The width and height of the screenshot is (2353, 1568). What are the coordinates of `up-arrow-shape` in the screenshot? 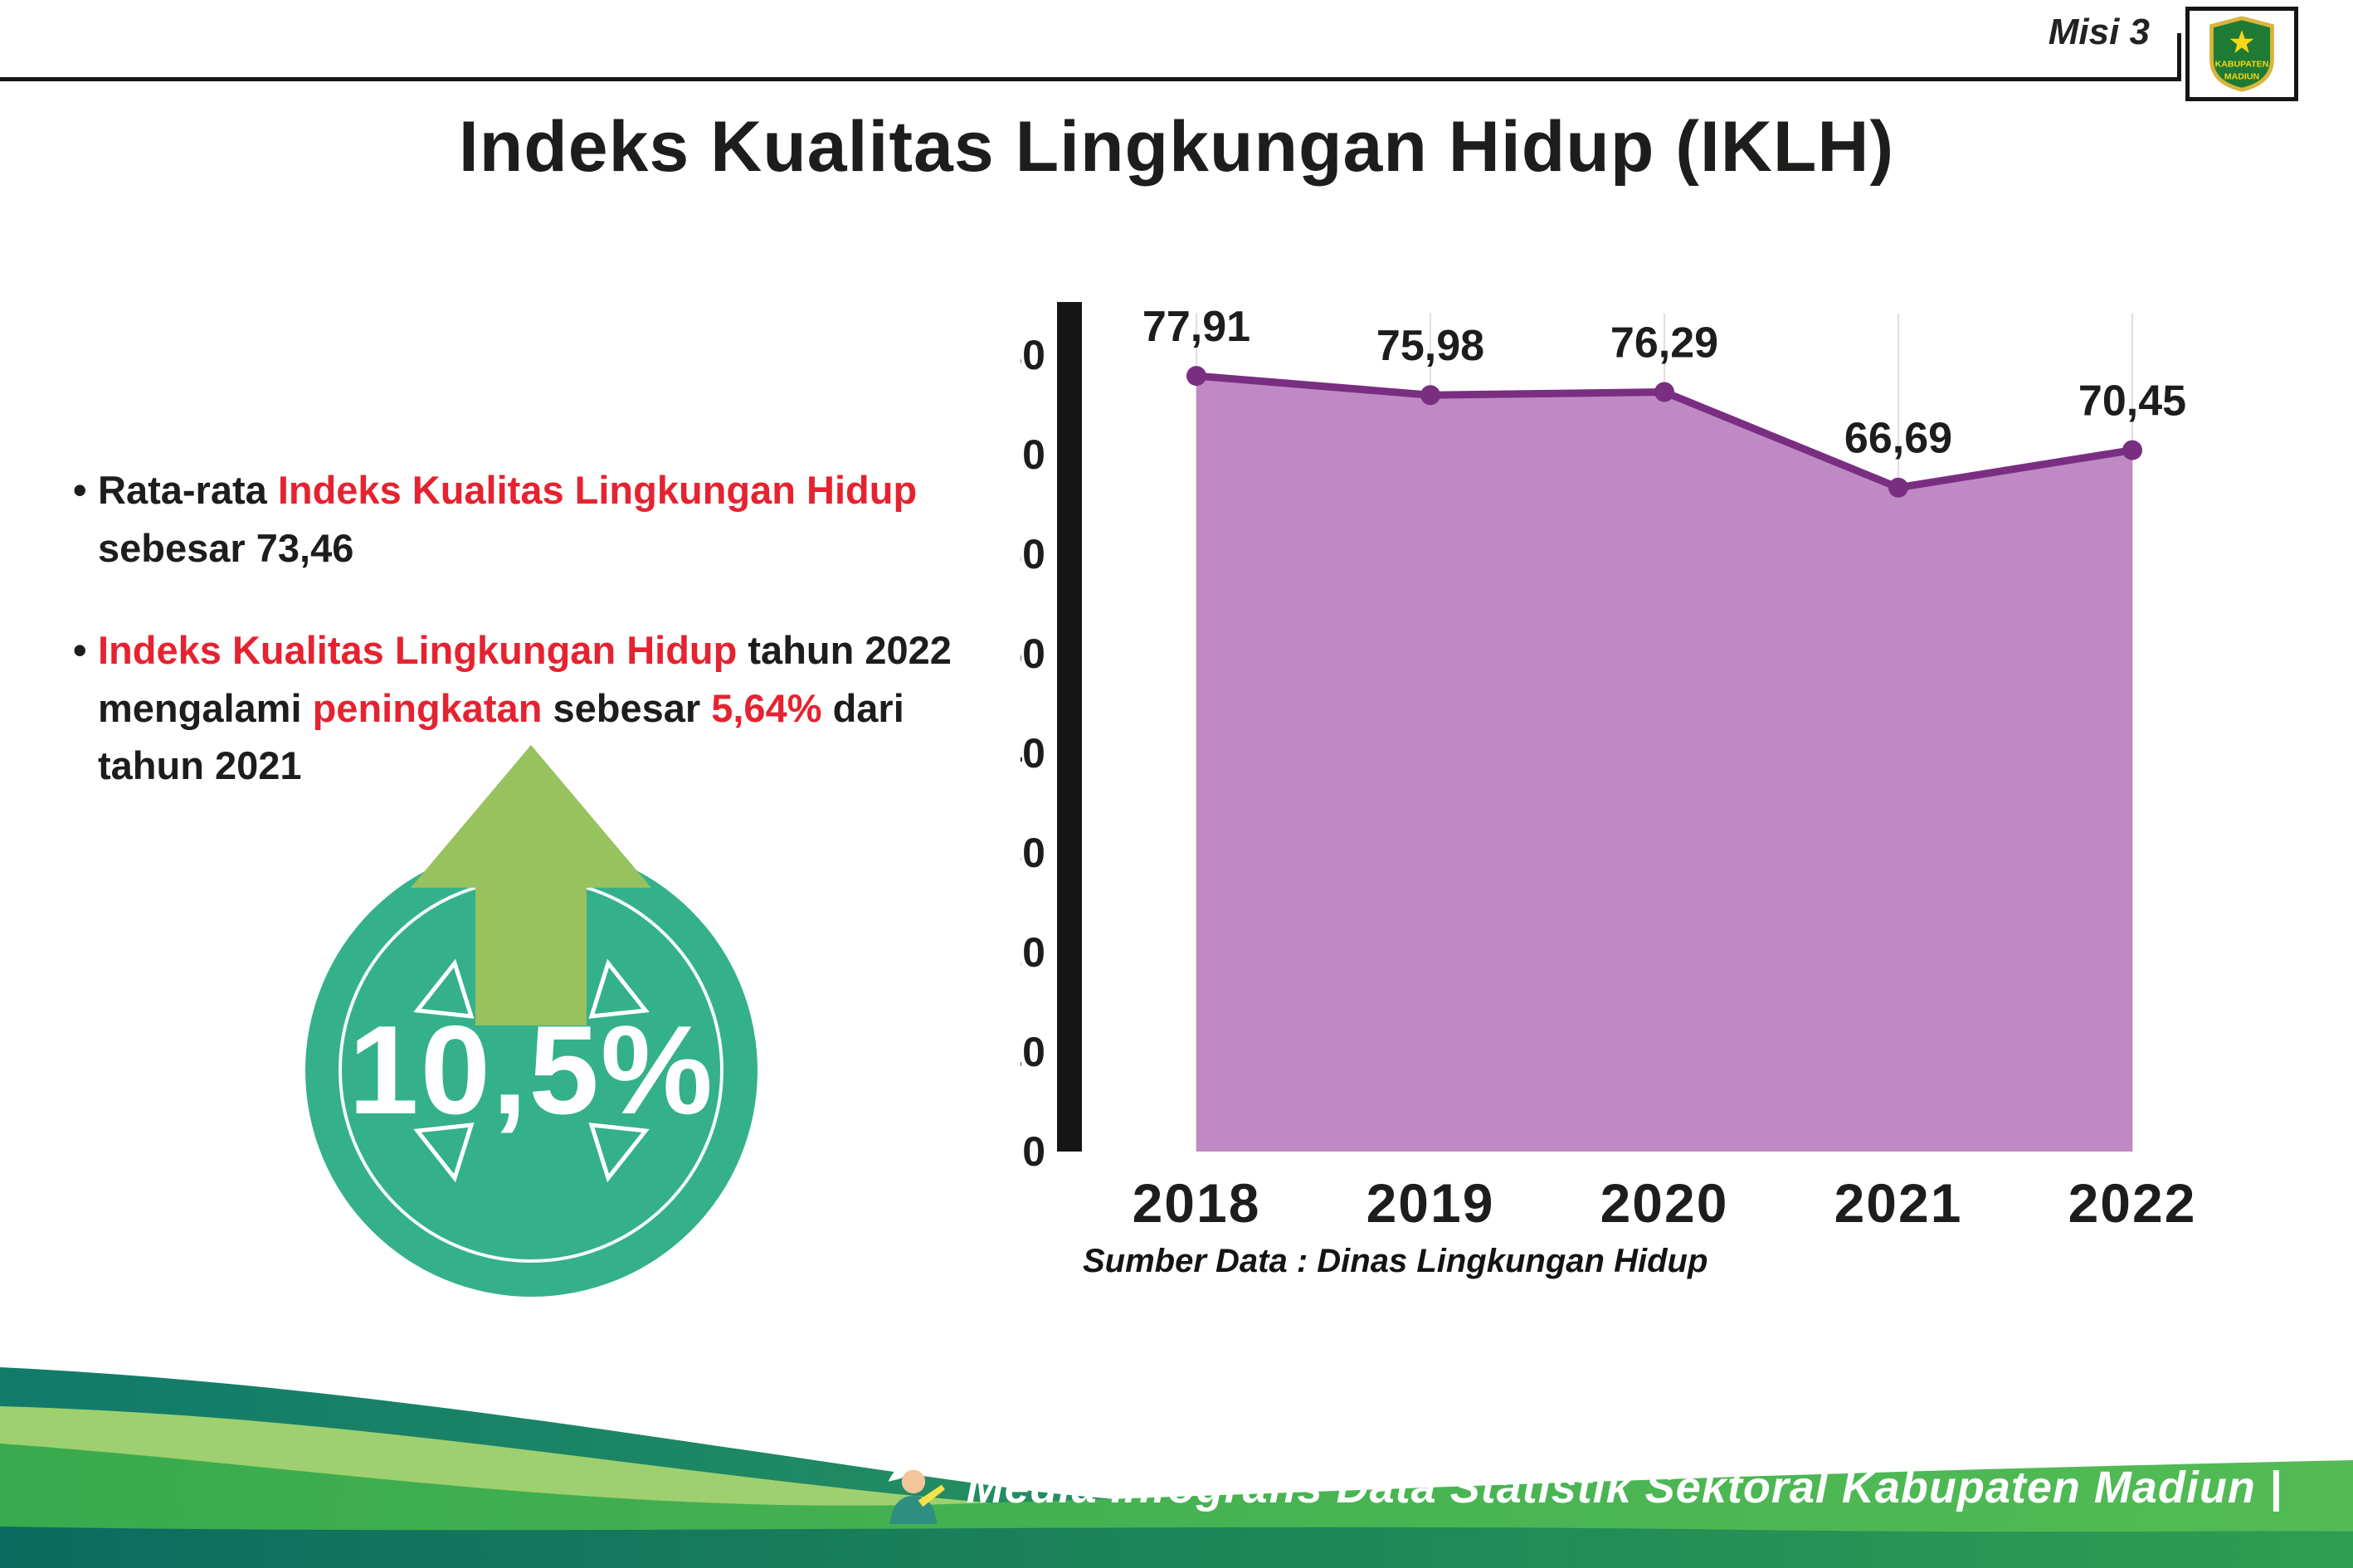 It's located at (531, 885).